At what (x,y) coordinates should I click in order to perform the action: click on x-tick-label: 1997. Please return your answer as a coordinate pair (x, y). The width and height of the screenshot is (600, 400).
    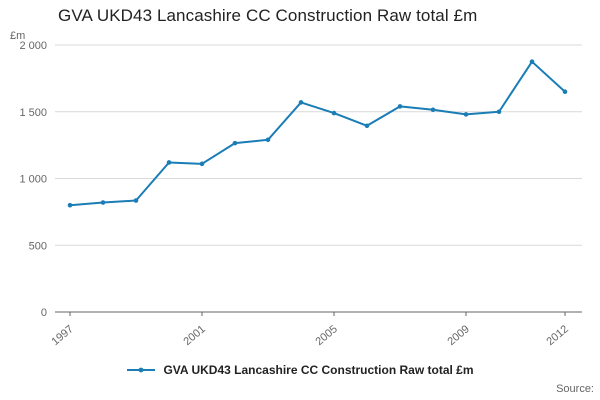
    Looking at the image, I should click on (62, 335).